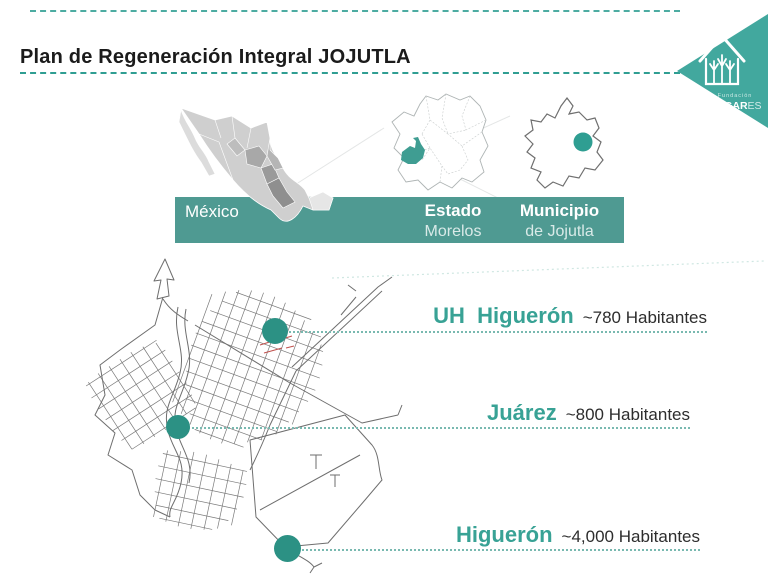 This screenshot has width=768, height=576. Describe the element at coordinates (453, 231) in the screenshot. I see `state-name: Morelos` at that location.